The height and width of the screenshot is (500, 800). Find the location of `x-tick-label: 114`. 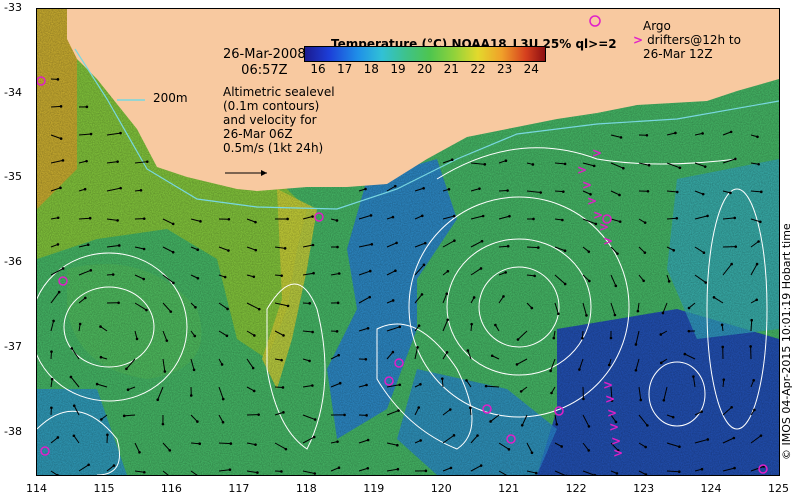

x-tick-label: 114 is located at coordinates (36, 488).